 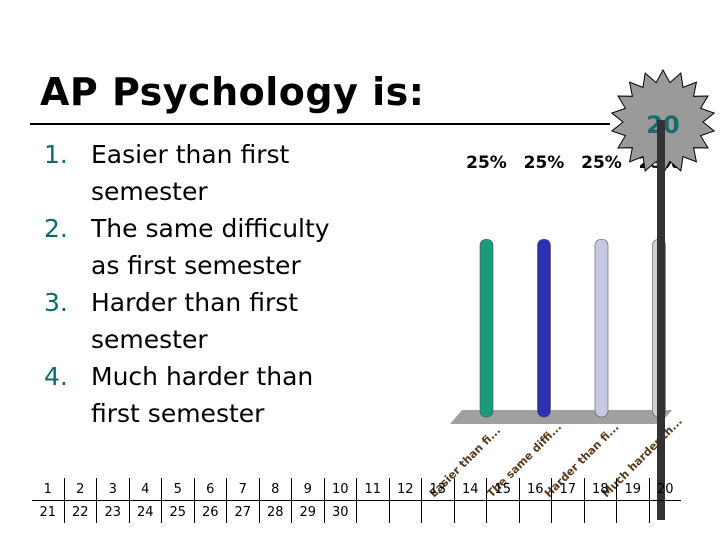 I want to click on grid-cell: 1, so click(x=48, y=489).